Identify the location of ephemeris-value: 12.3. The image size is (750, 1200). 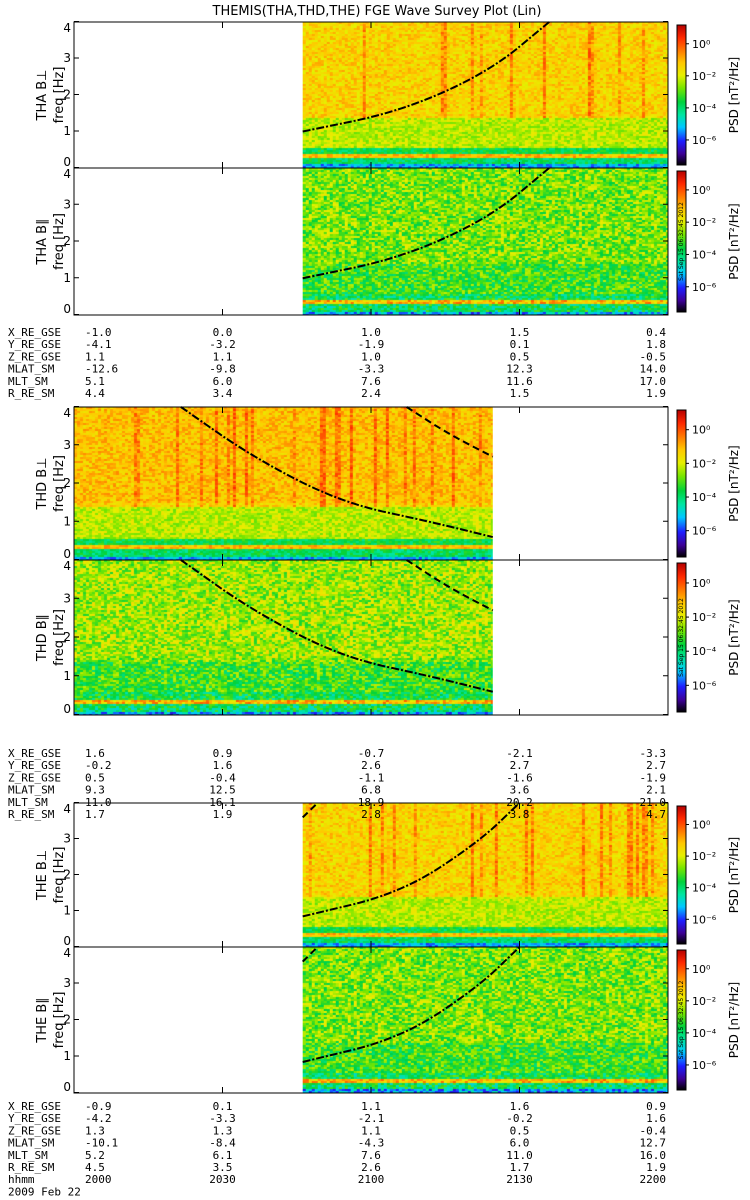
(519, 369).